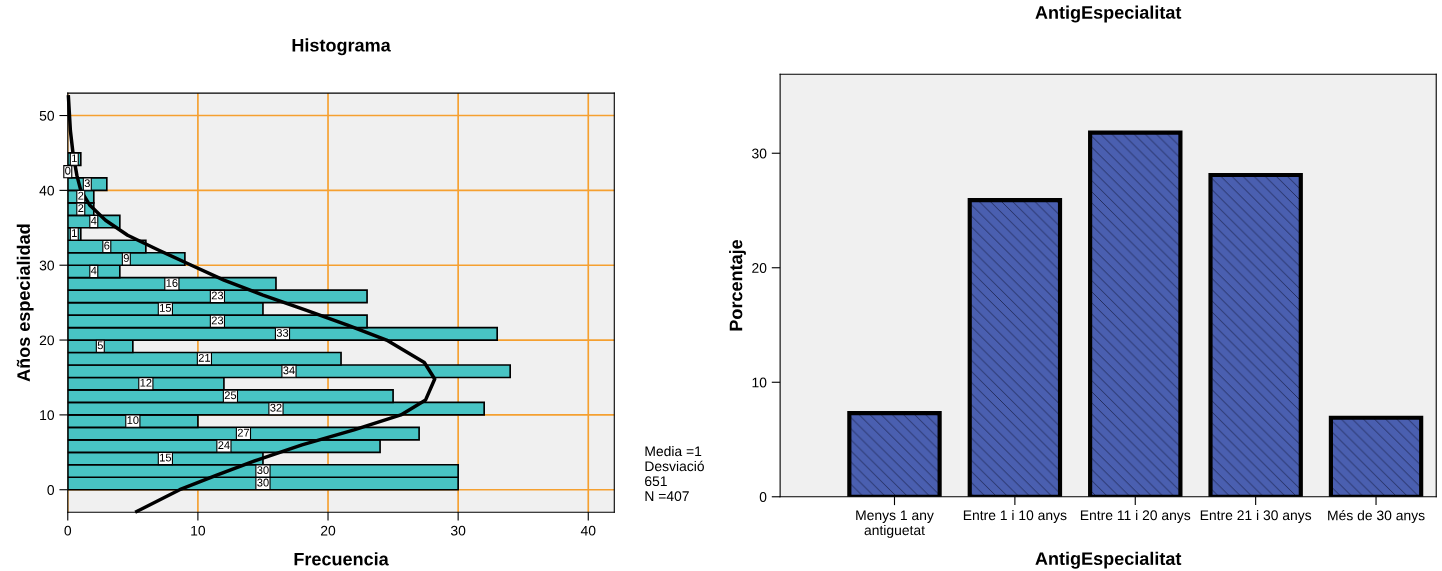 This screenshot has height=571, width=1442. I want to click on y-tick-label: 40, so click(47, 190).